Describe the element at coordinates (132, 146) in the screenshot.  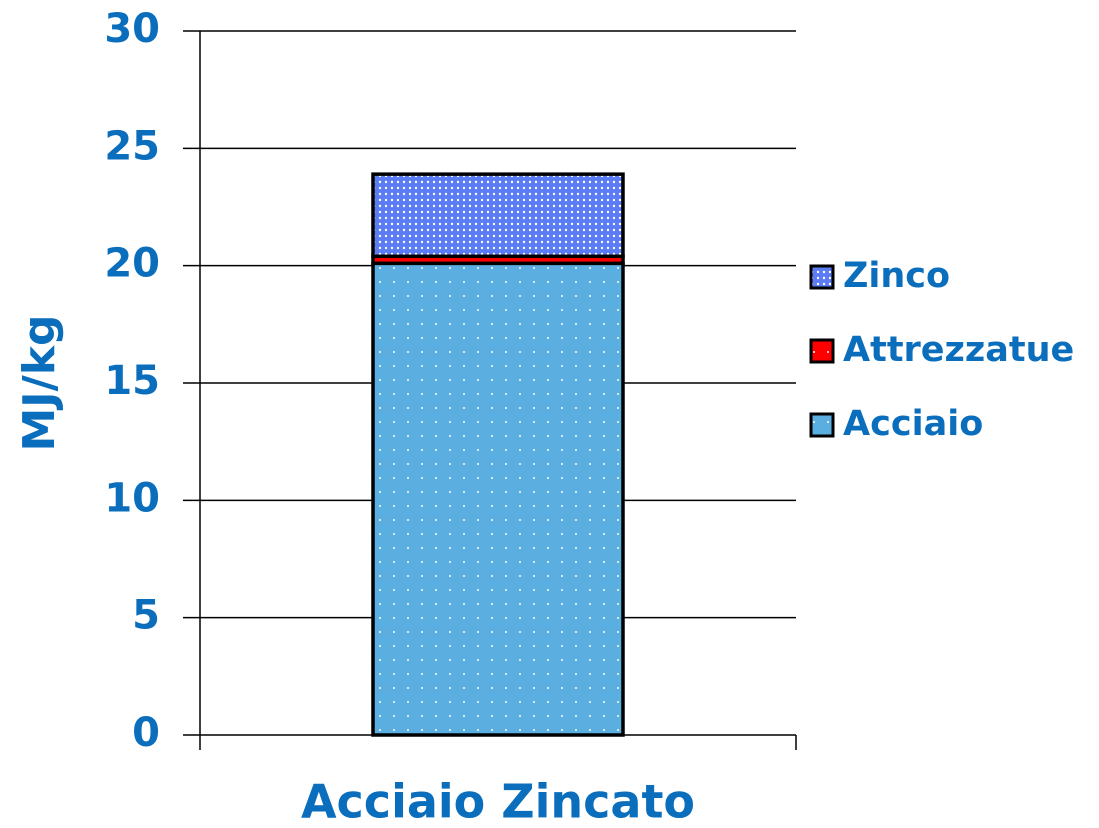
I see `y-tick-label: 25` at that location.